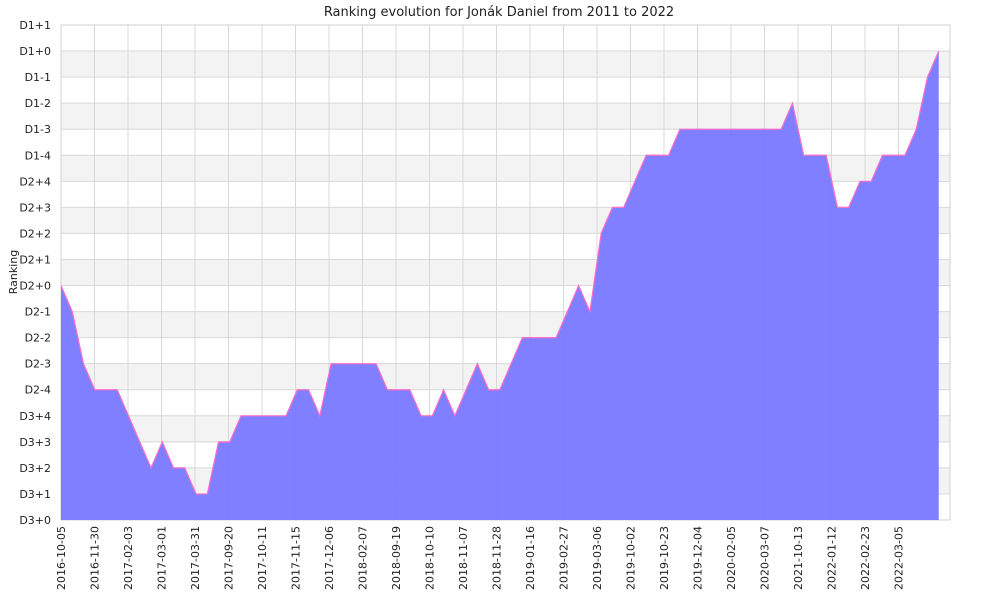 The width and height of the screenshot is (1000, 600). I want to click on x-tick-label: 2018-11-07, so click(463, 558).